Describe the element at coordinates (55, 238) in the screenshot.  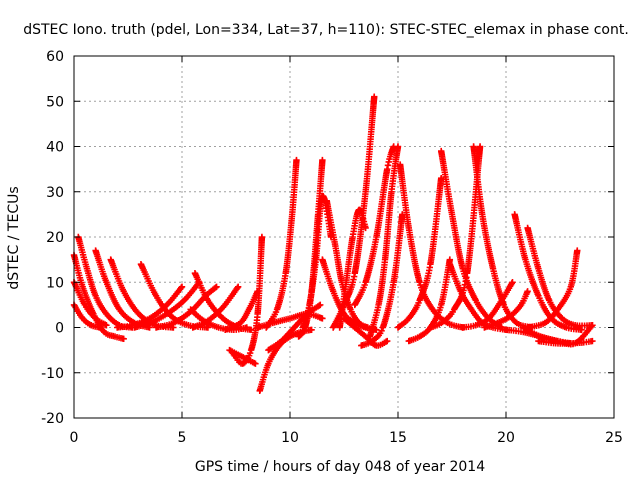
I see `y-tick-label: 20` at that location.